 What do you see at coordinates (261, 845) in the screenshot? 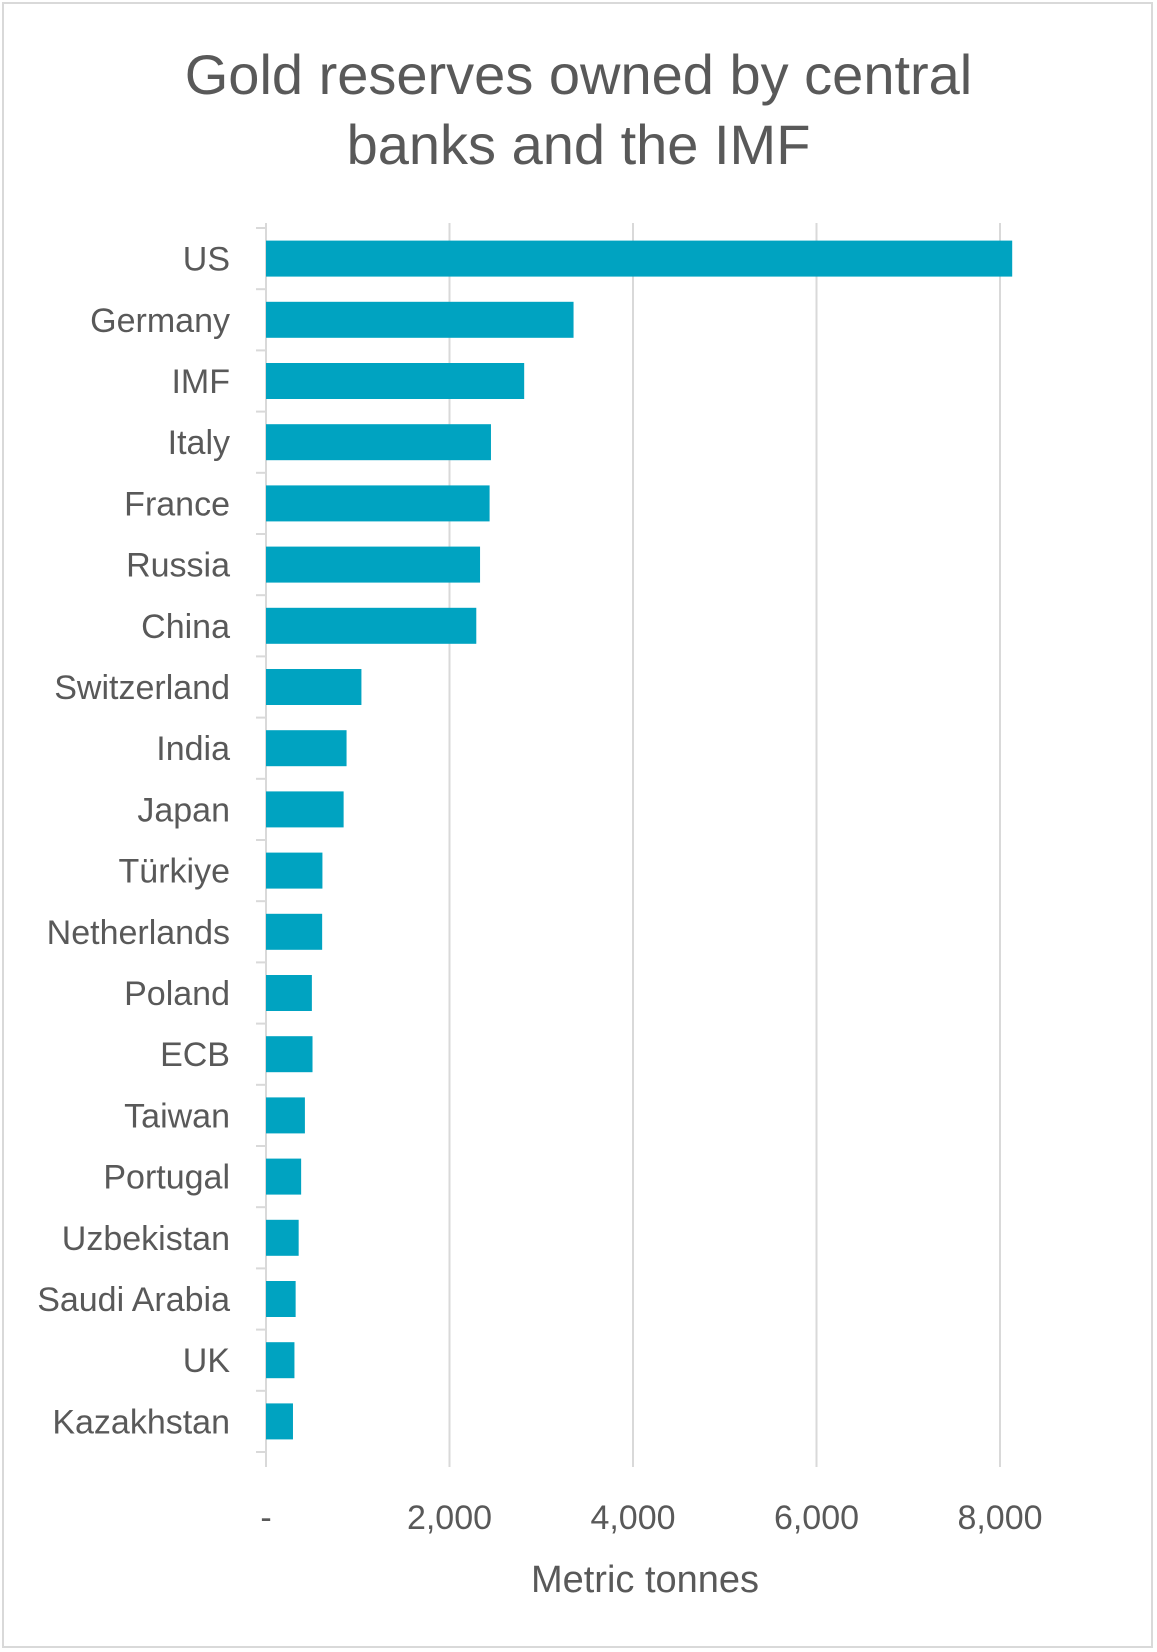
I see `category-axis` at bounding box center [261, 845].